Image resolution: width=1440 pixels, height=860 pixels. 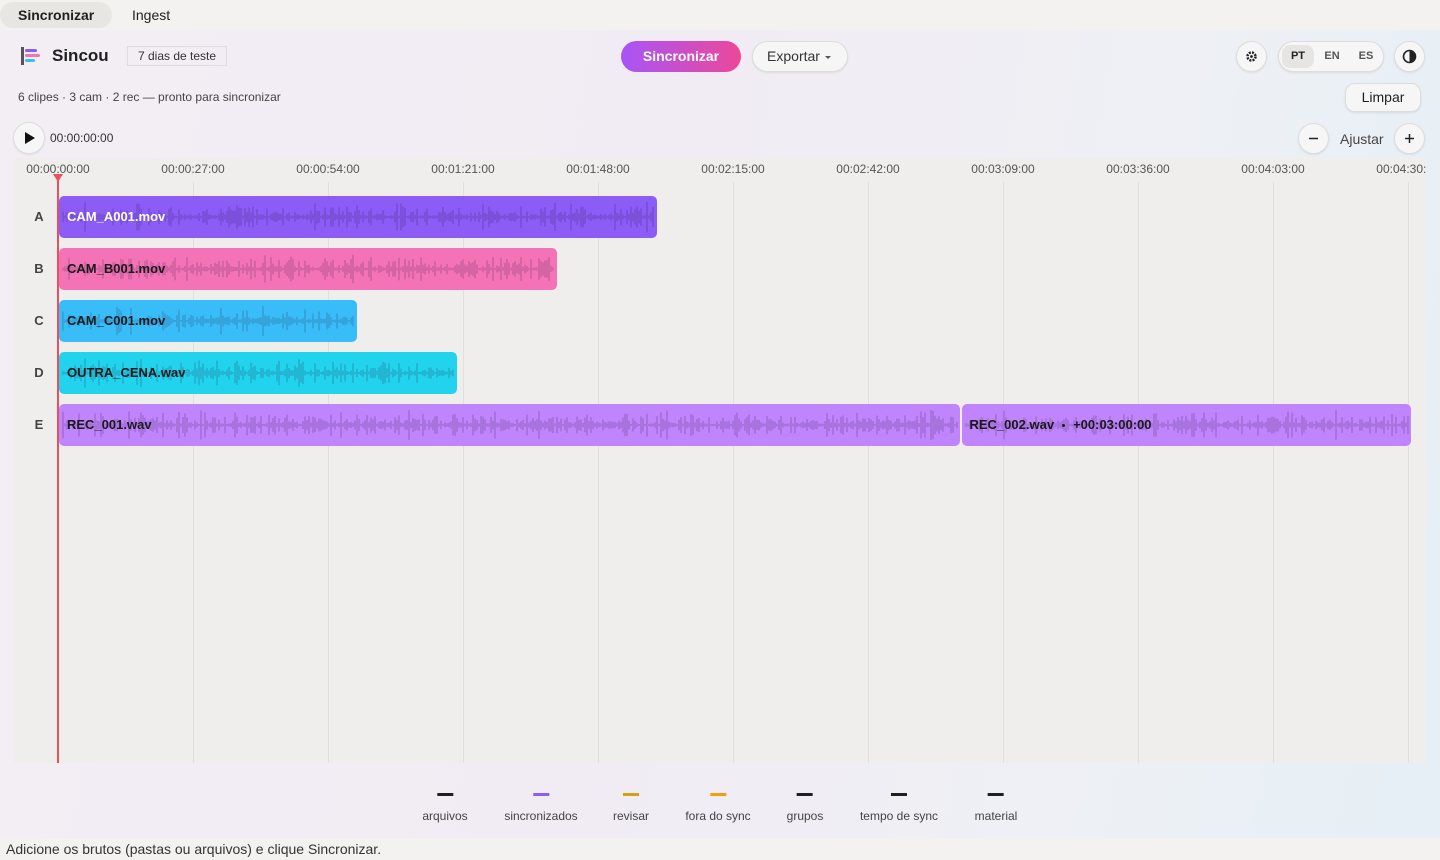 What do you see at coordinates (30, 56) in the screenshot?
I see `logo` at bounding box center [30, 56].